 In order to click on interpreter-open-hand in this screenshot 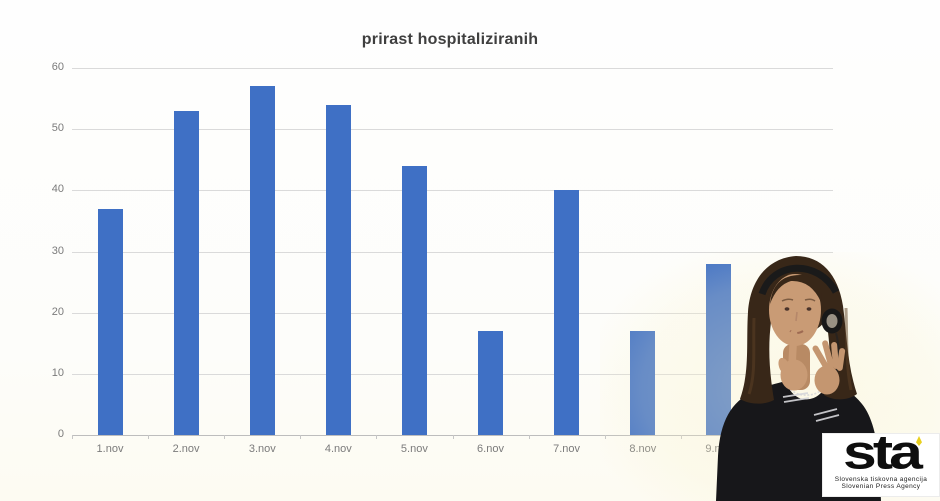, I will do `click(829, 367)`.